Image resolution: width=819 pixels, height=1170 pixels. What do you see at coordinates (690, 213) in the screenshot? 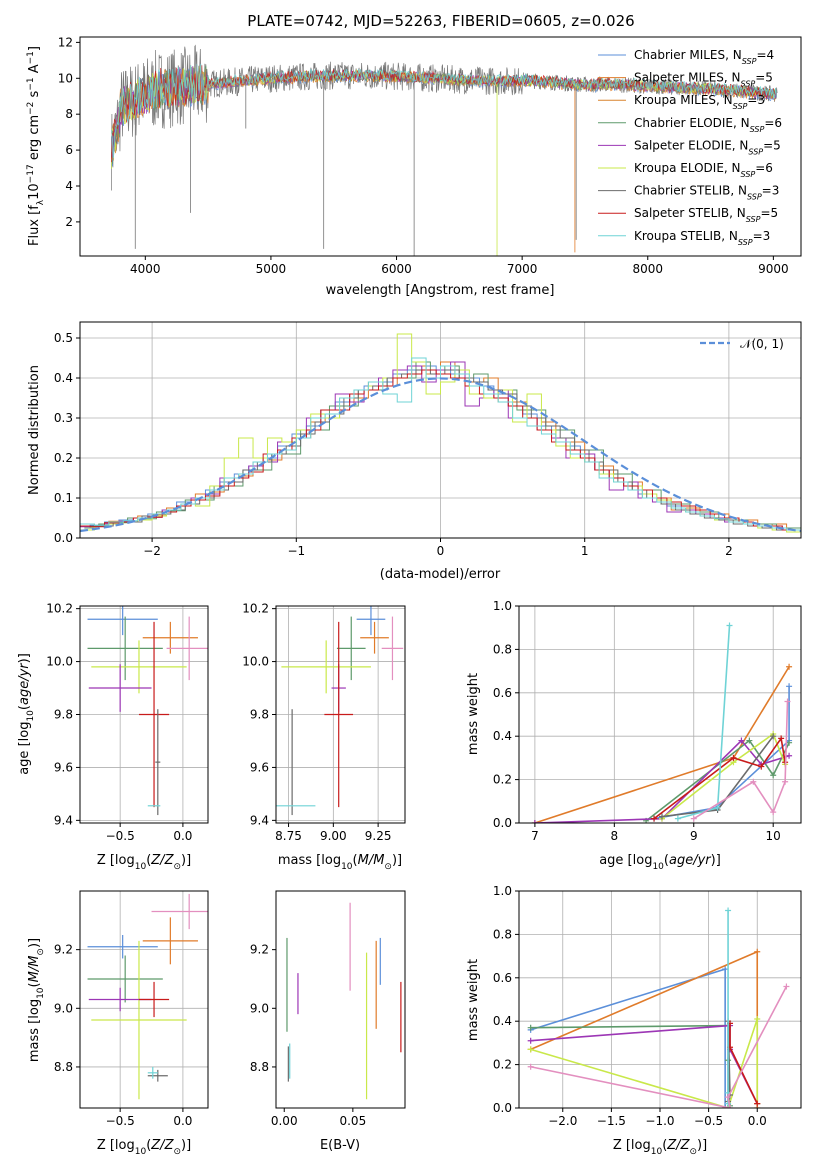
I see `legend-text: Salpeter STELIB, N` at bounding box center [690, 213].